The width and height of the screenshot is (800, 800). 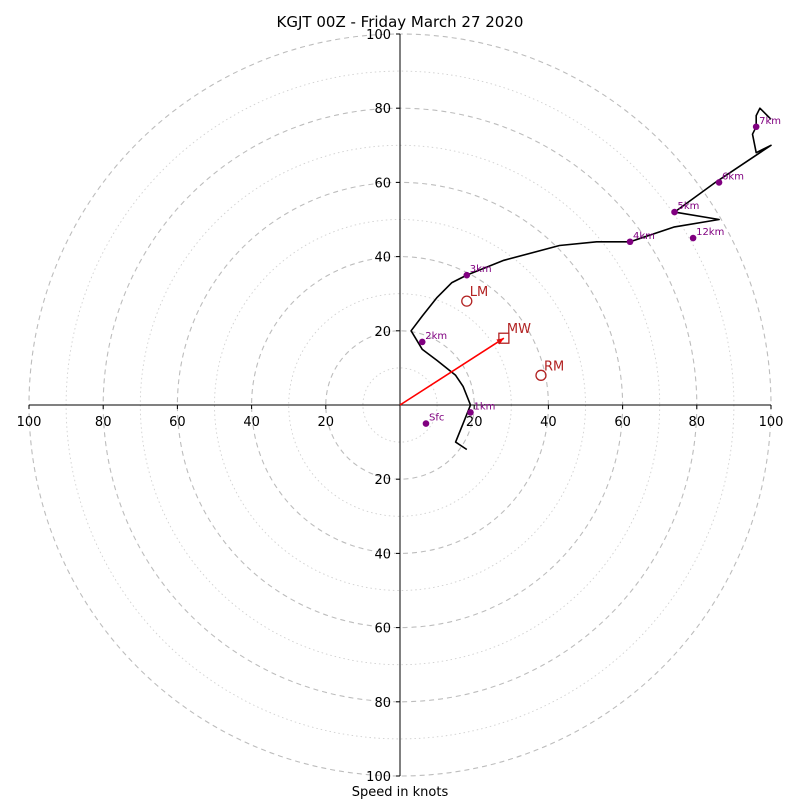 I want to click on storm-motion-label: LM, so click(x=479, y=292).